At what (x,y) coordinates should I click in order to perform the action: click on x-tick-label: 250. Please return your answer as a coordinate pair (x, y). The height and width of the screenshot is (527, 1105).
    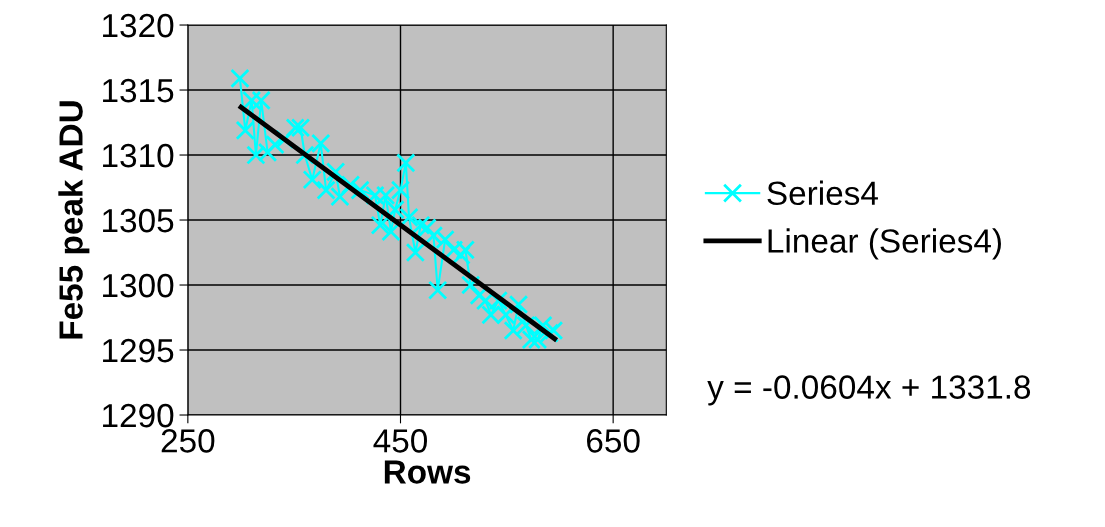
    Looking at the image, I should click on (188, 441).